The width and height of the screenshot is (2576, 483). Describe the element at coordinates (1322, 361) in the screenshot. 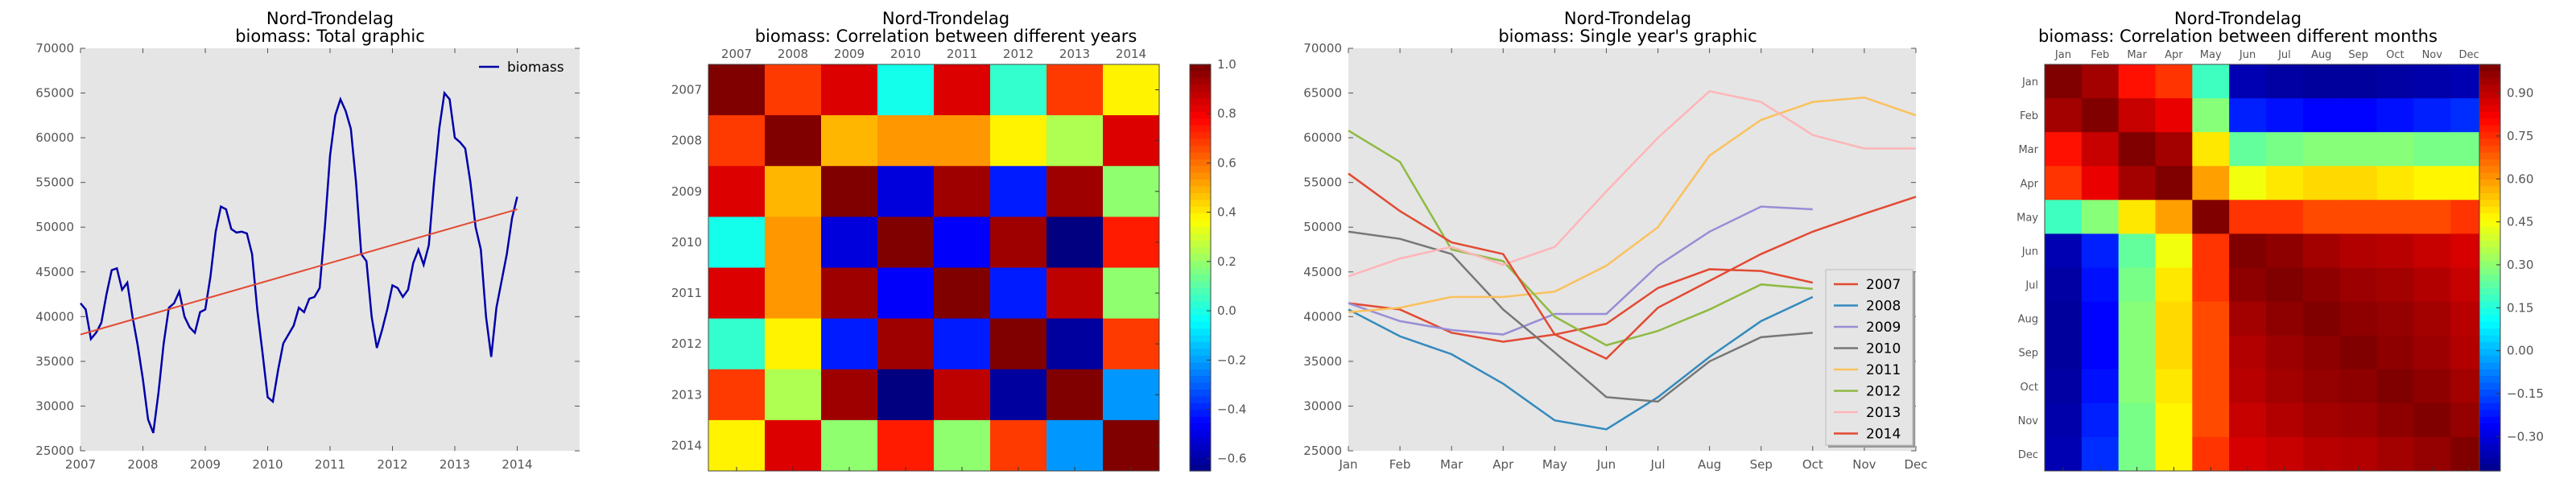

I see `y-tick-label: 35000` at that location.